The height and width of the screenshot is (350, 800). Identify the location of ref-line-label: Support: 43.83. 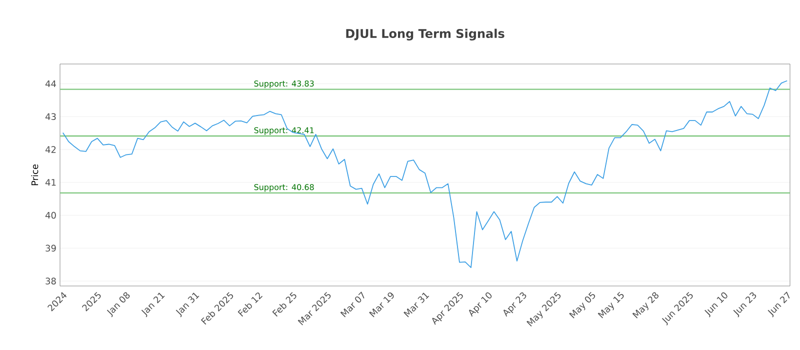
(284, 84).